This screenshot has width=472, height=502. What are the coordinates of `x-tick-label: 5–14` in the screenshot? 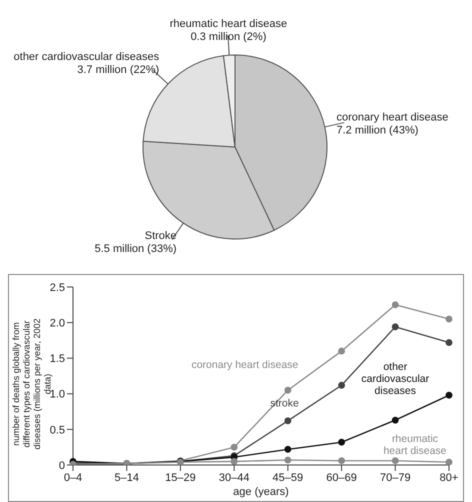 It's located at (126, 478).